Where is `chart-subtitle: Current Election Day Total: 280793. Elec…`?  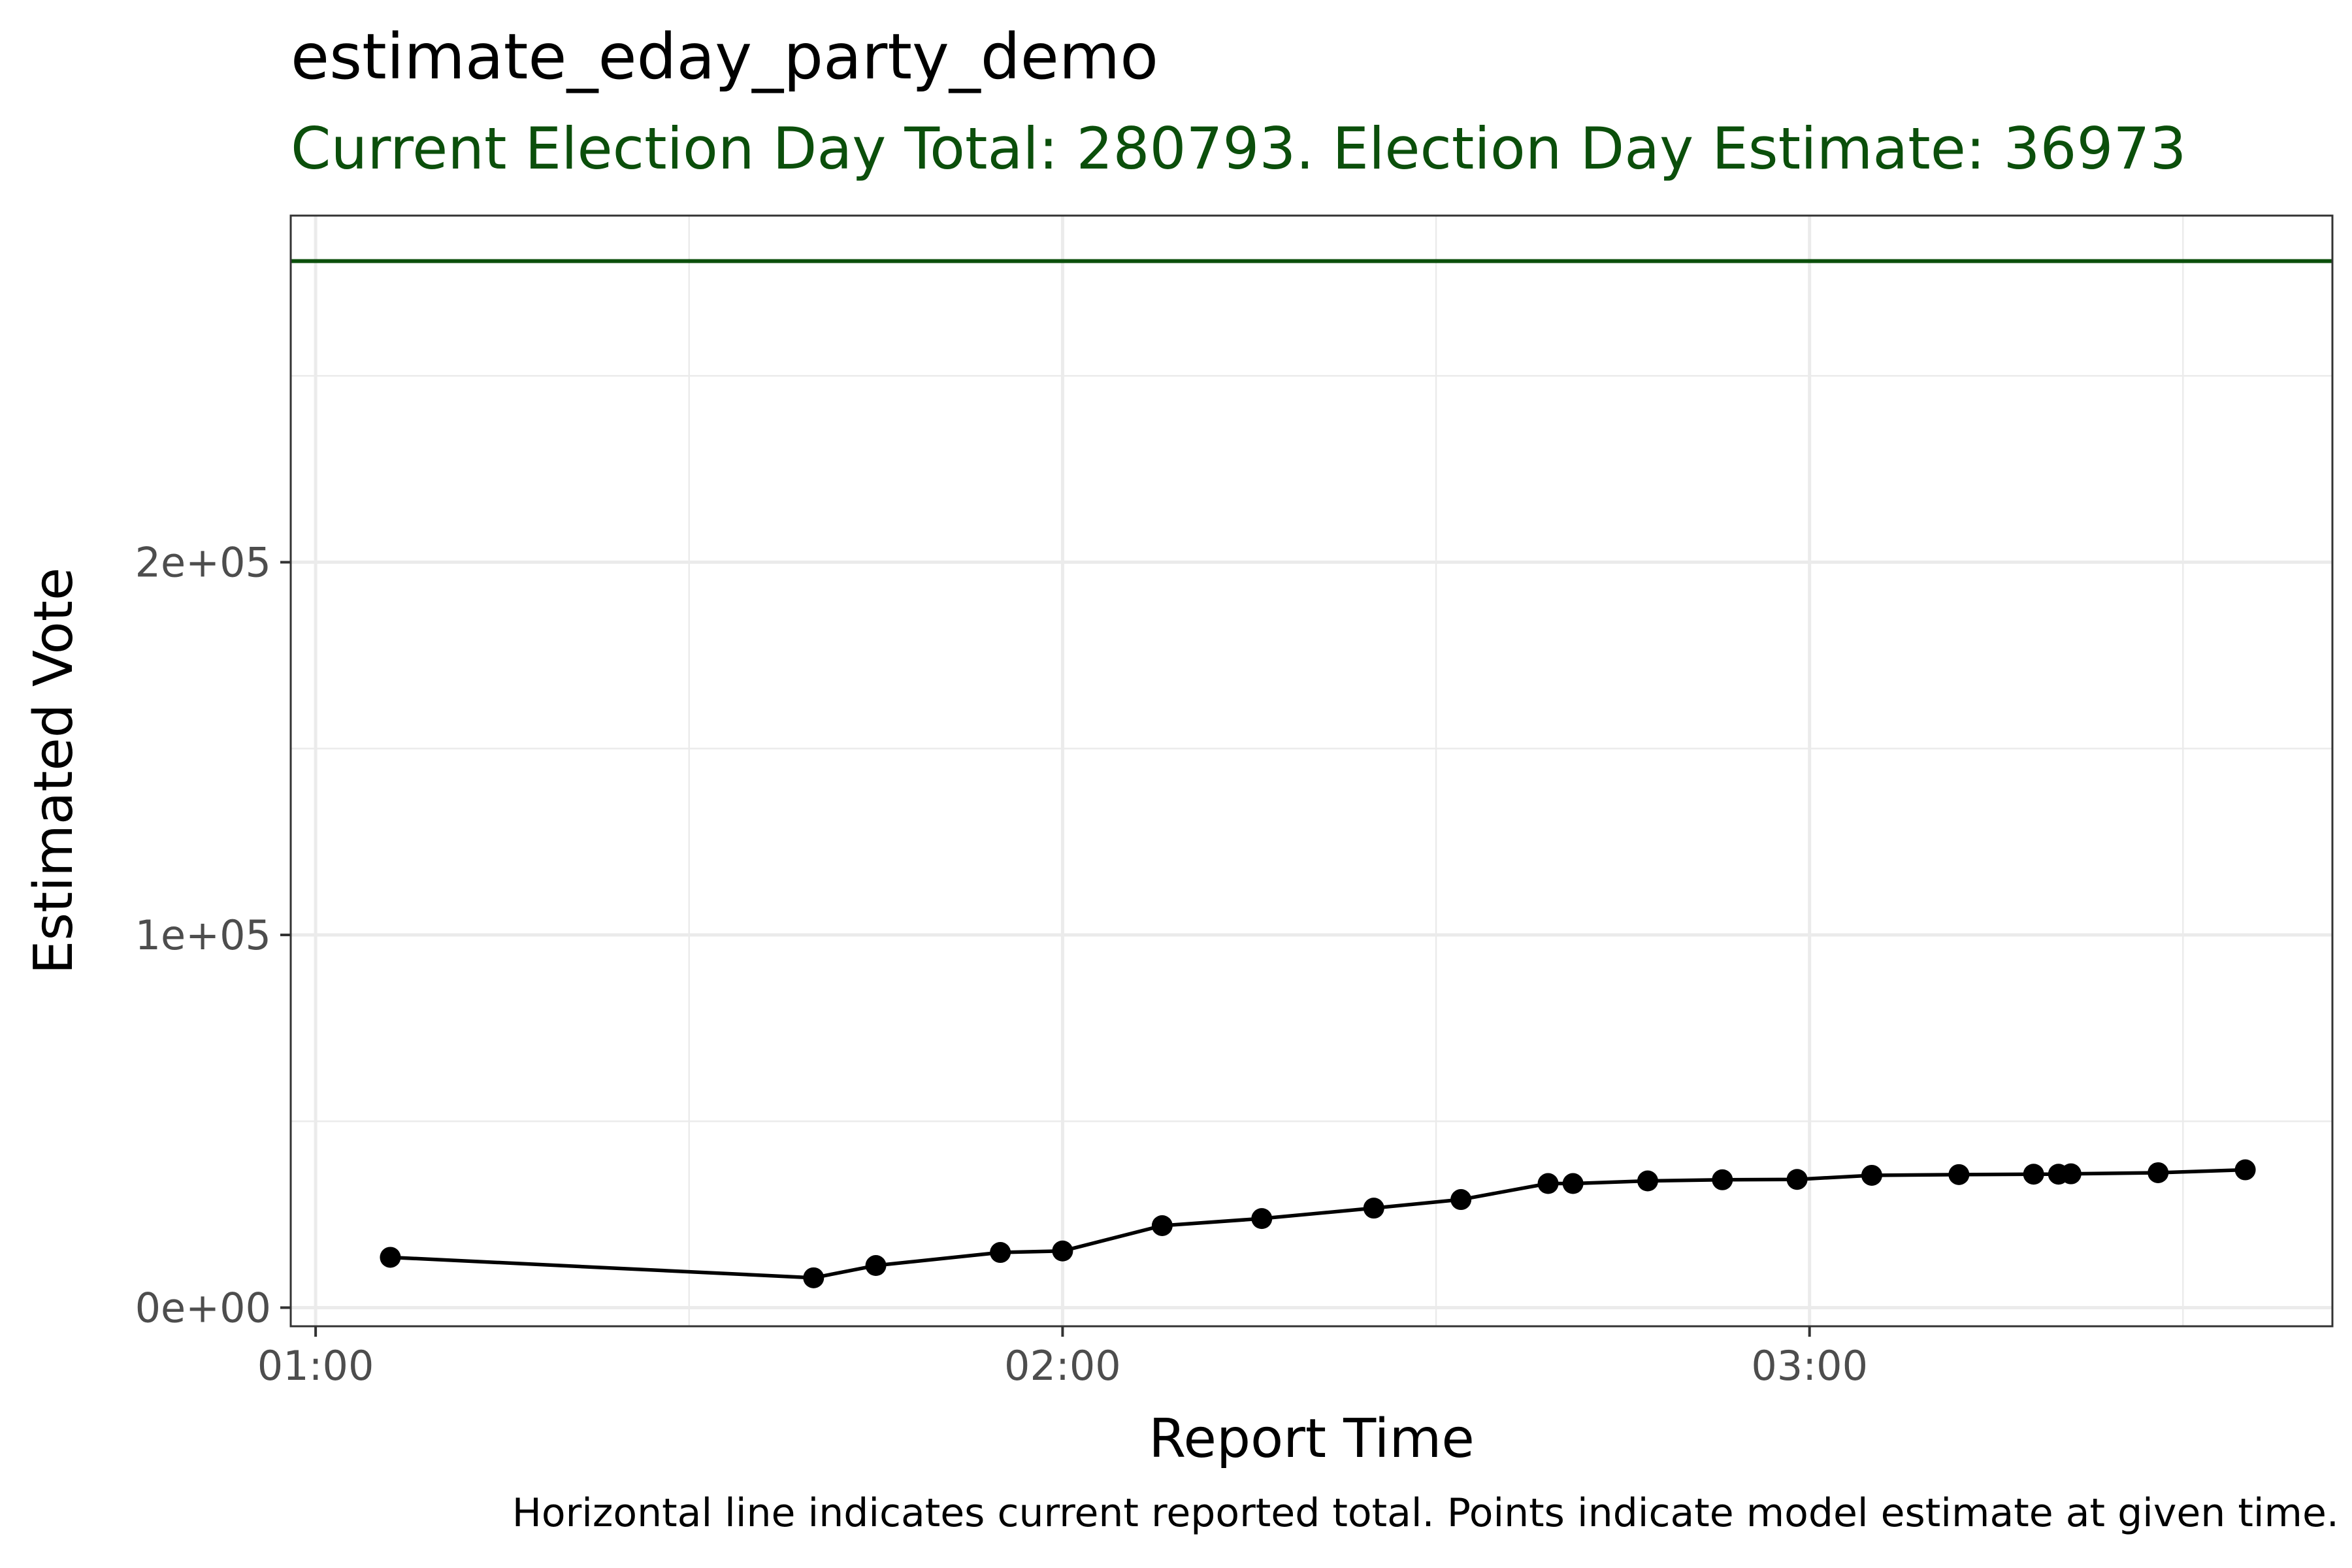 chart-subtitle: Current Election Day Total: 280793. Elec… is located at coordinates (1239, 148).